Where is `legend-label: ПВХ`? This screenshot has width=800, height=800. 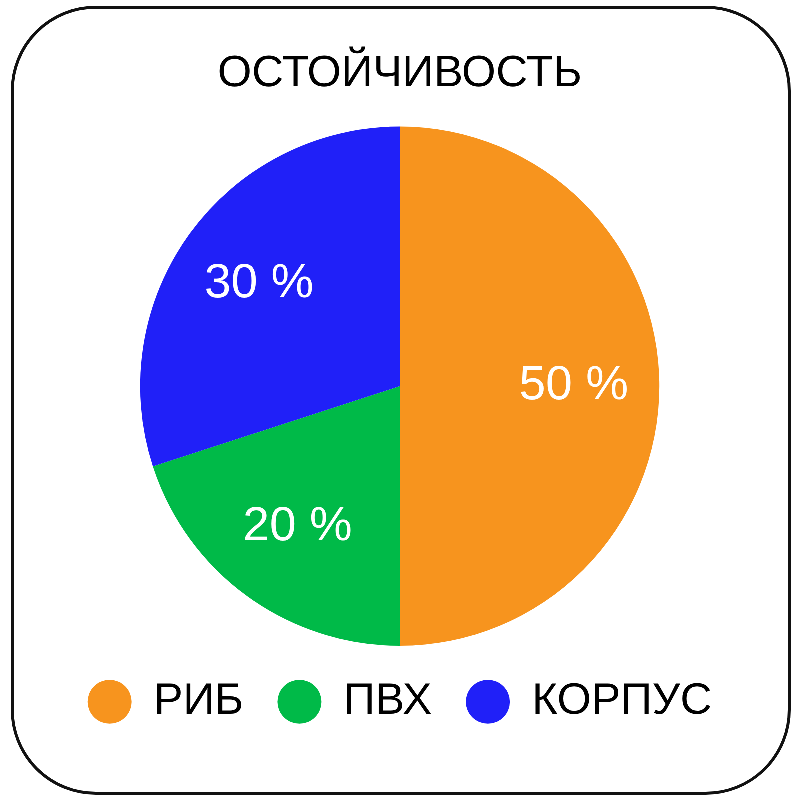
legend-label: ПВХ is located at coordinates (388, 699).